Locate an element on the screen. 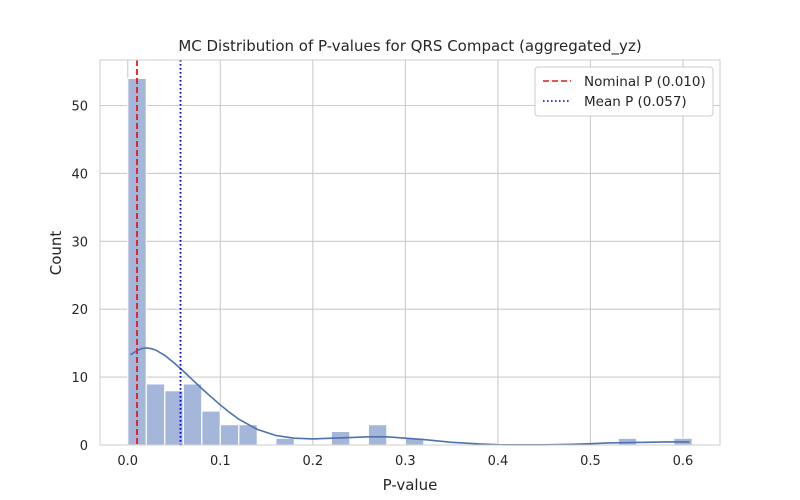 This screenshot has height=500, width=800. x-tick-label: 0.2 is located at coordinates (312, 461).